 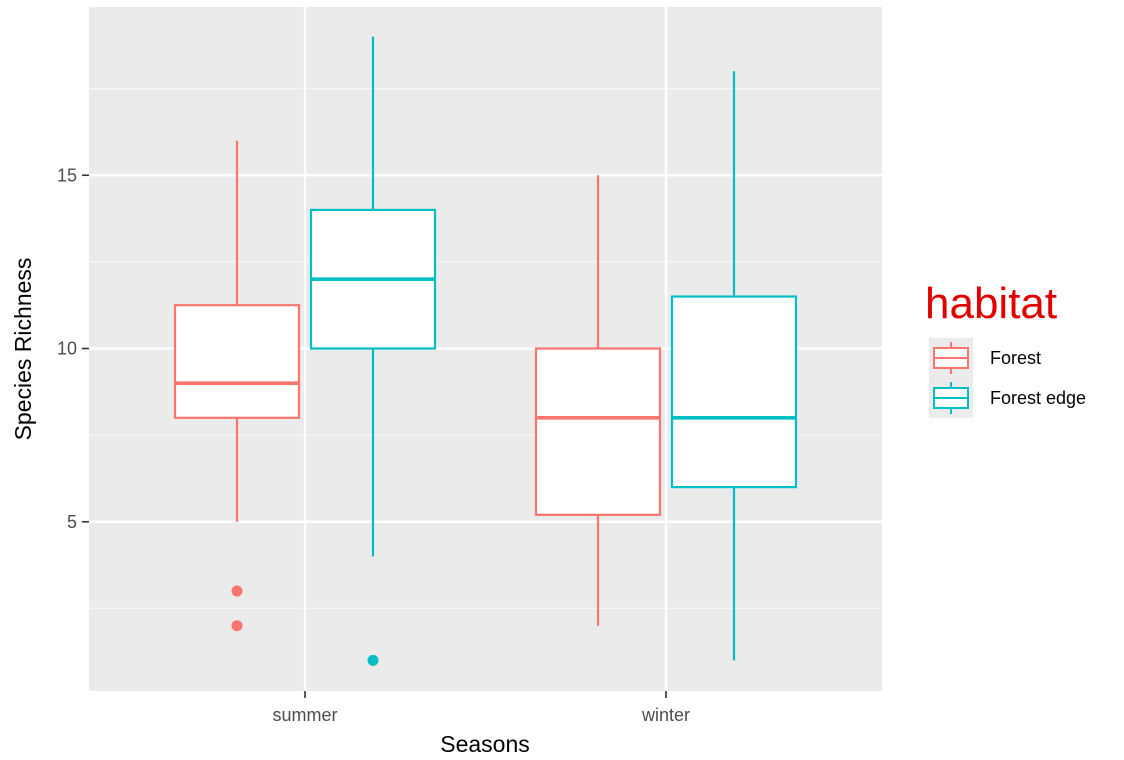 I want to click on legend-key-forest: Forest, so click(x=985, y=358).